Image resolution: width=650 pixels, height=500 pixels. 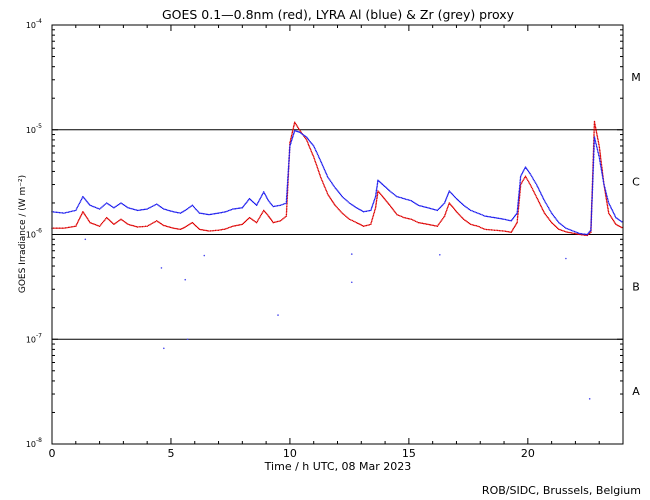 What do you see at coordinates (39, 440) in the screenshot?
I see `y-tick-exponent: -8` at bounding box center [39, 440].